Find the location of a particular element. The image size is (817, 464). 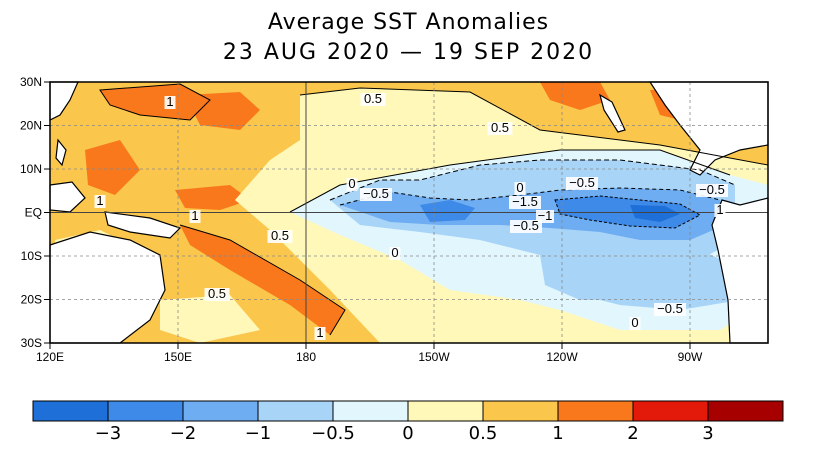

philippines is located at coordinates (61, 152).